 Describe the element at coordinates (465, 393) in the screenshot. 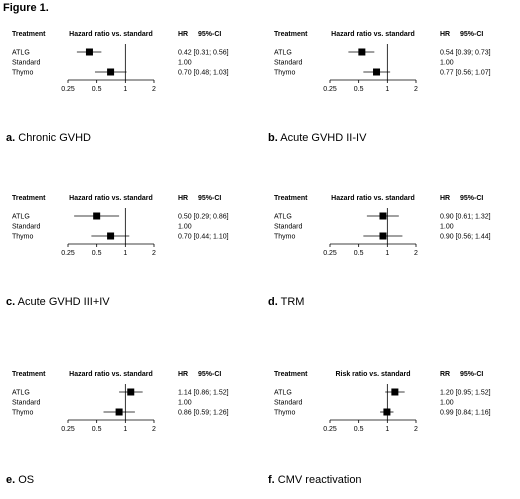

I see `row-estimate-text: 1.20 [0.95; 1.52]` at that location.